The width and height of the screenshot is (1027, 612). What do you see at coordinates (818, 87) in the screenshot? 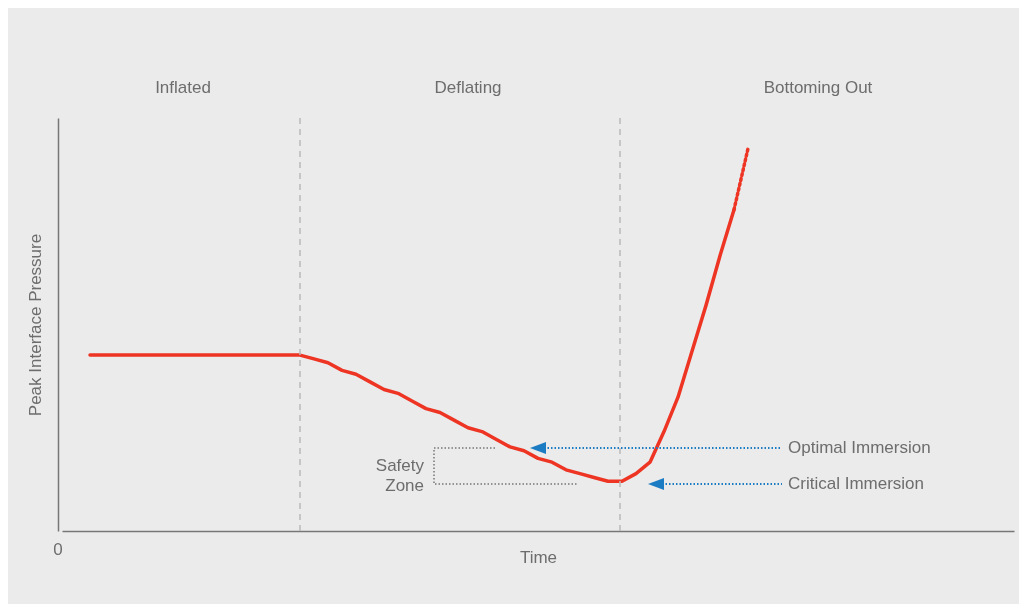
I see `text: Bottoming Out` at bounding box center [818, 87].